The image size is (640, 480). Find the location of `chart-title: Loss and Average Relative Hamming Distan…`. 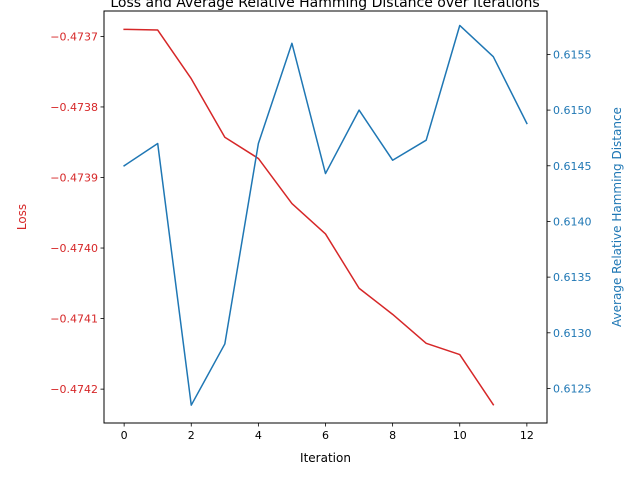

chart-title: Loss and Average Relative Hamming Distan… is located at coordinates (324, 5).